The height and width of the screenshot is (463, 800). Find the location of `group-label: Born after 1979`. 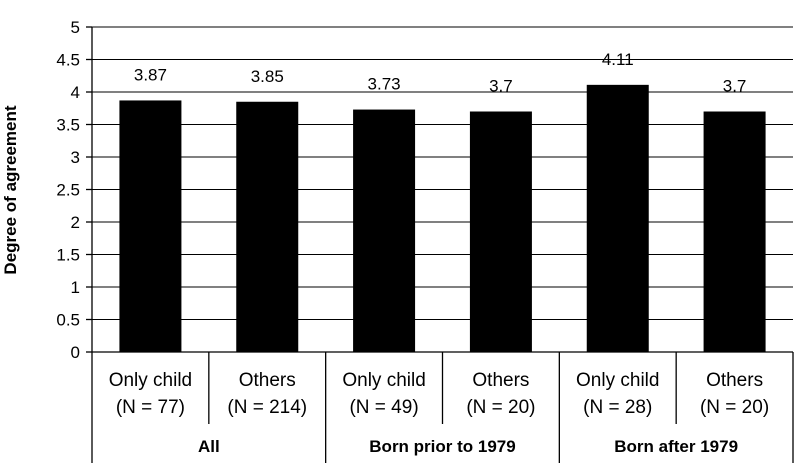

group-label: Born after 1979 is located at coordinates (676, 446).